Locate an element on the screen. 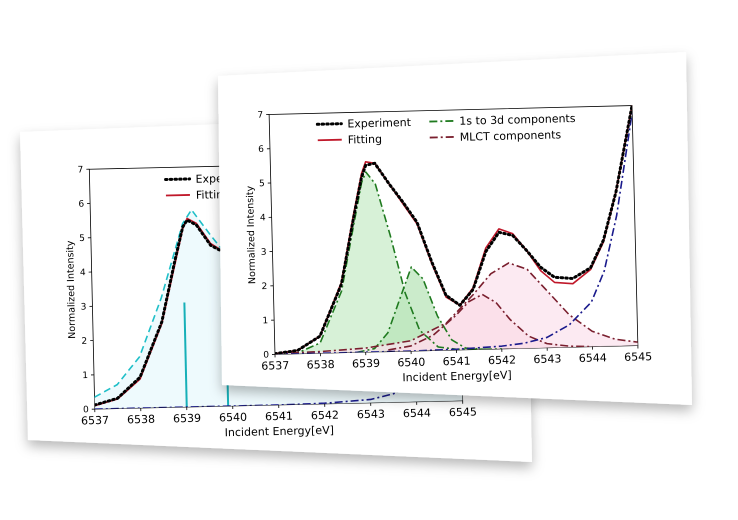 The image size is (738, 520). legend-label: 1s to 3d components is located at coordinates (517, 120).